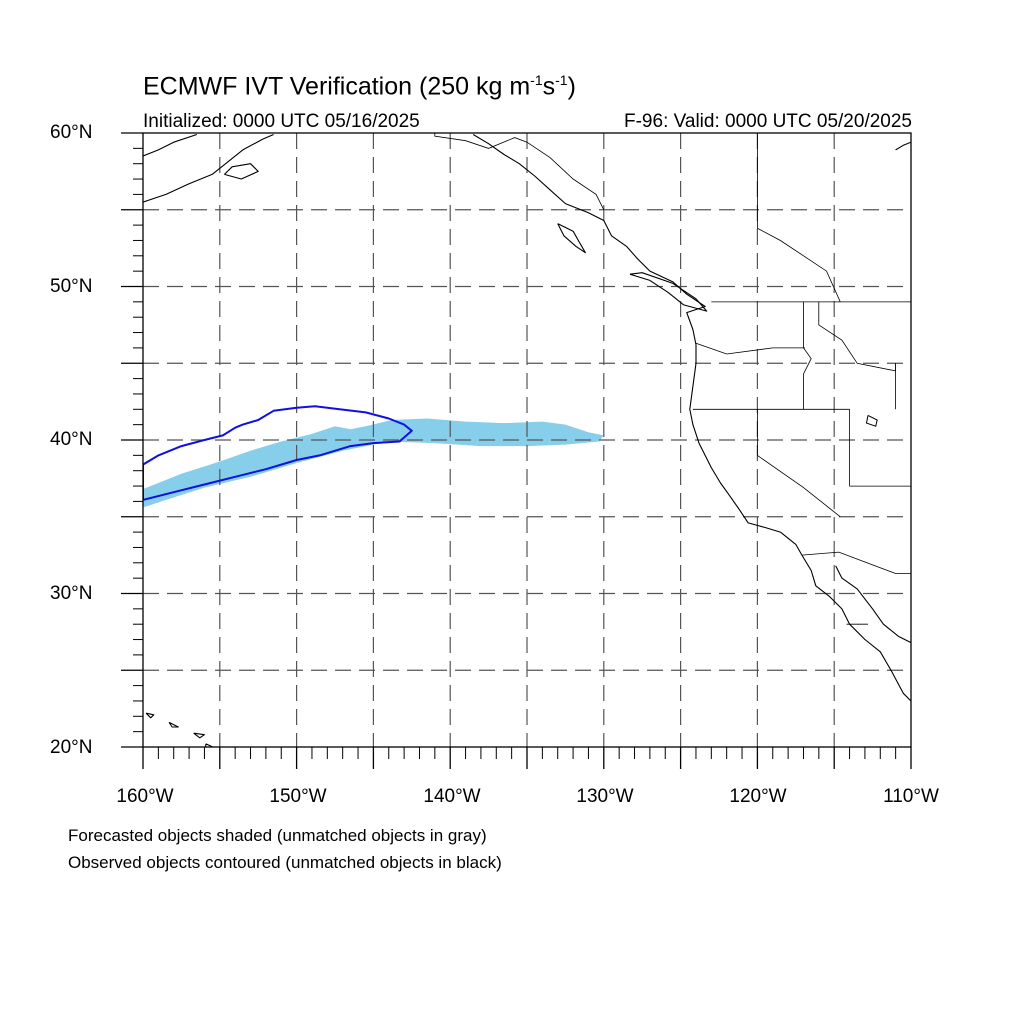  Describe the element at coordinates (873, 604) in the screenshot. I see `coastline-gulf-of-california-east-coast` at that location.